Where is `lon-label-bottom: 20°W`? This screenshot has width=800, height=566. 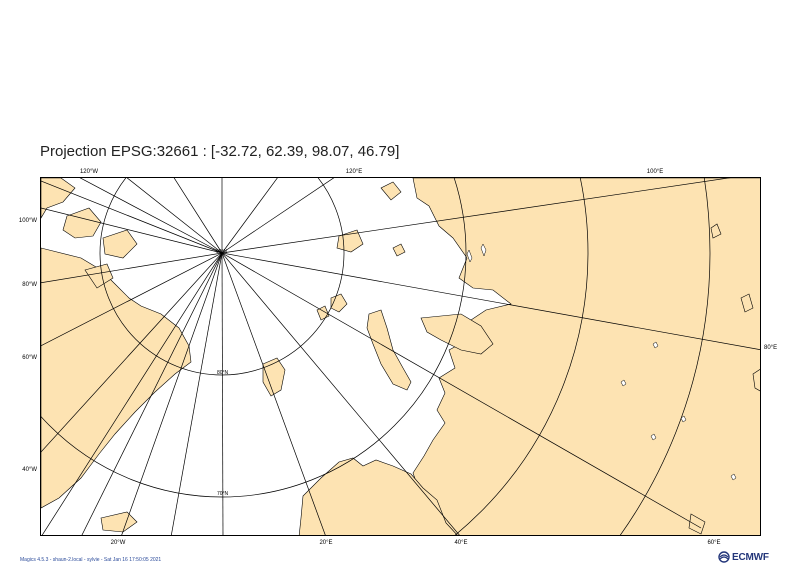 lon-label-bottom: 20°W is located at coordinates (118, 543).